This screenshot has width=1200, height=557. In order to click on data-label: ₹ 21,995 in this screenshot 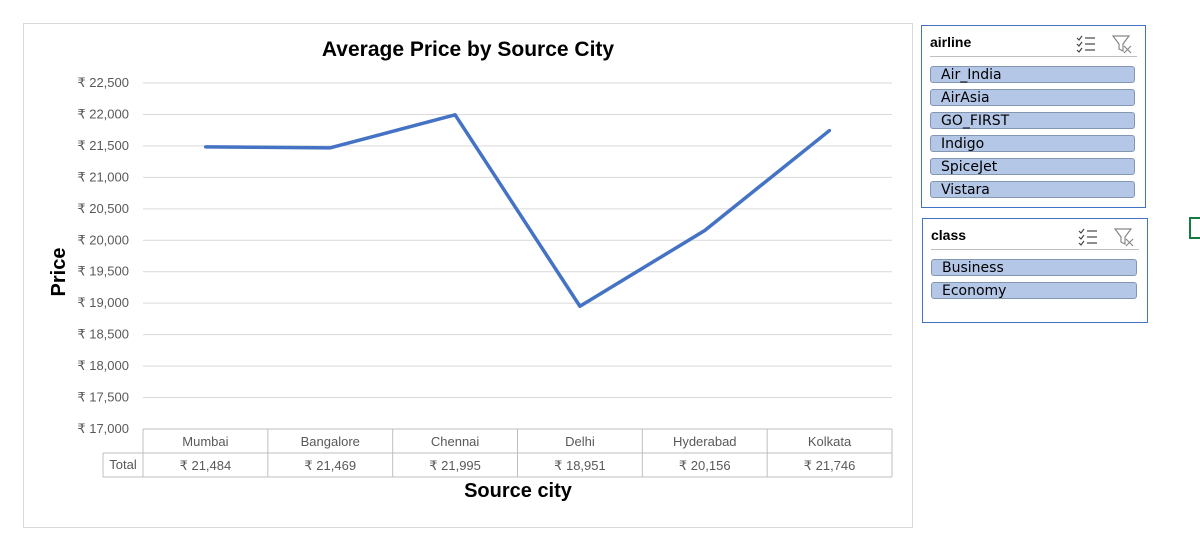, I will do `click(455, 465)`.